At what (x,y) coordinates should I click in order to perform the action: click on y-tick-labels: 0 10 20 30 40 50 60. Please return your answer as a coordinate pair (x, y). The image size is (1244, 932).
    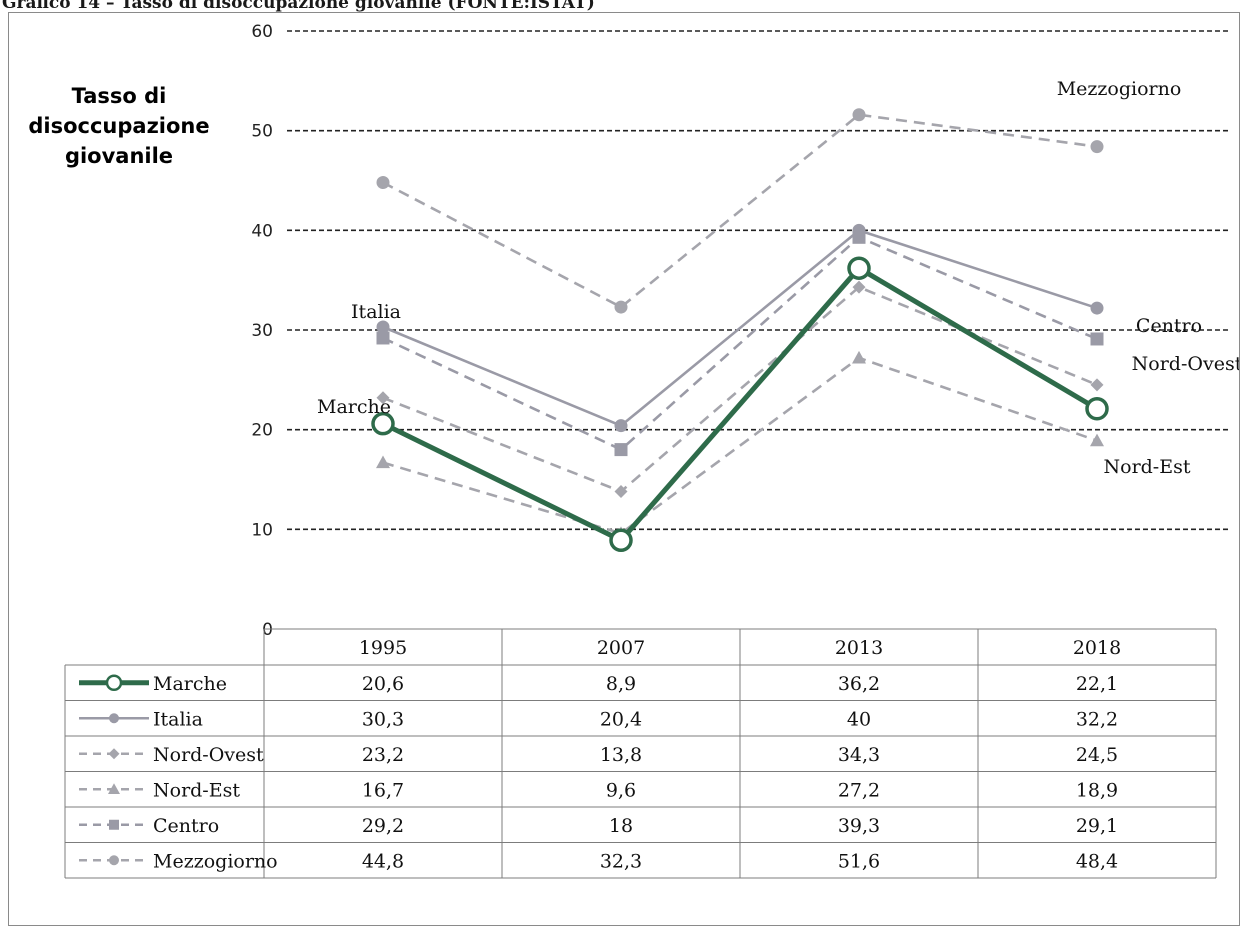
    Looking at the image, I should click on (262, 331).